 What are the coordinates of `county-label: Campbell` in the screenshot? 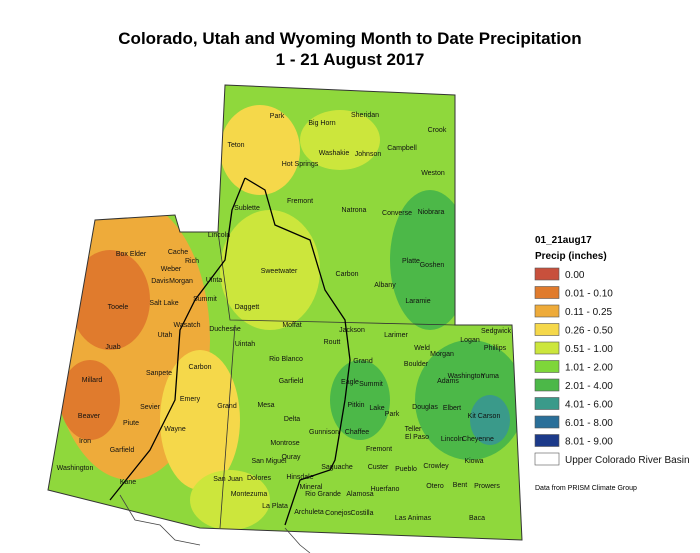 It's located at (402, 148).